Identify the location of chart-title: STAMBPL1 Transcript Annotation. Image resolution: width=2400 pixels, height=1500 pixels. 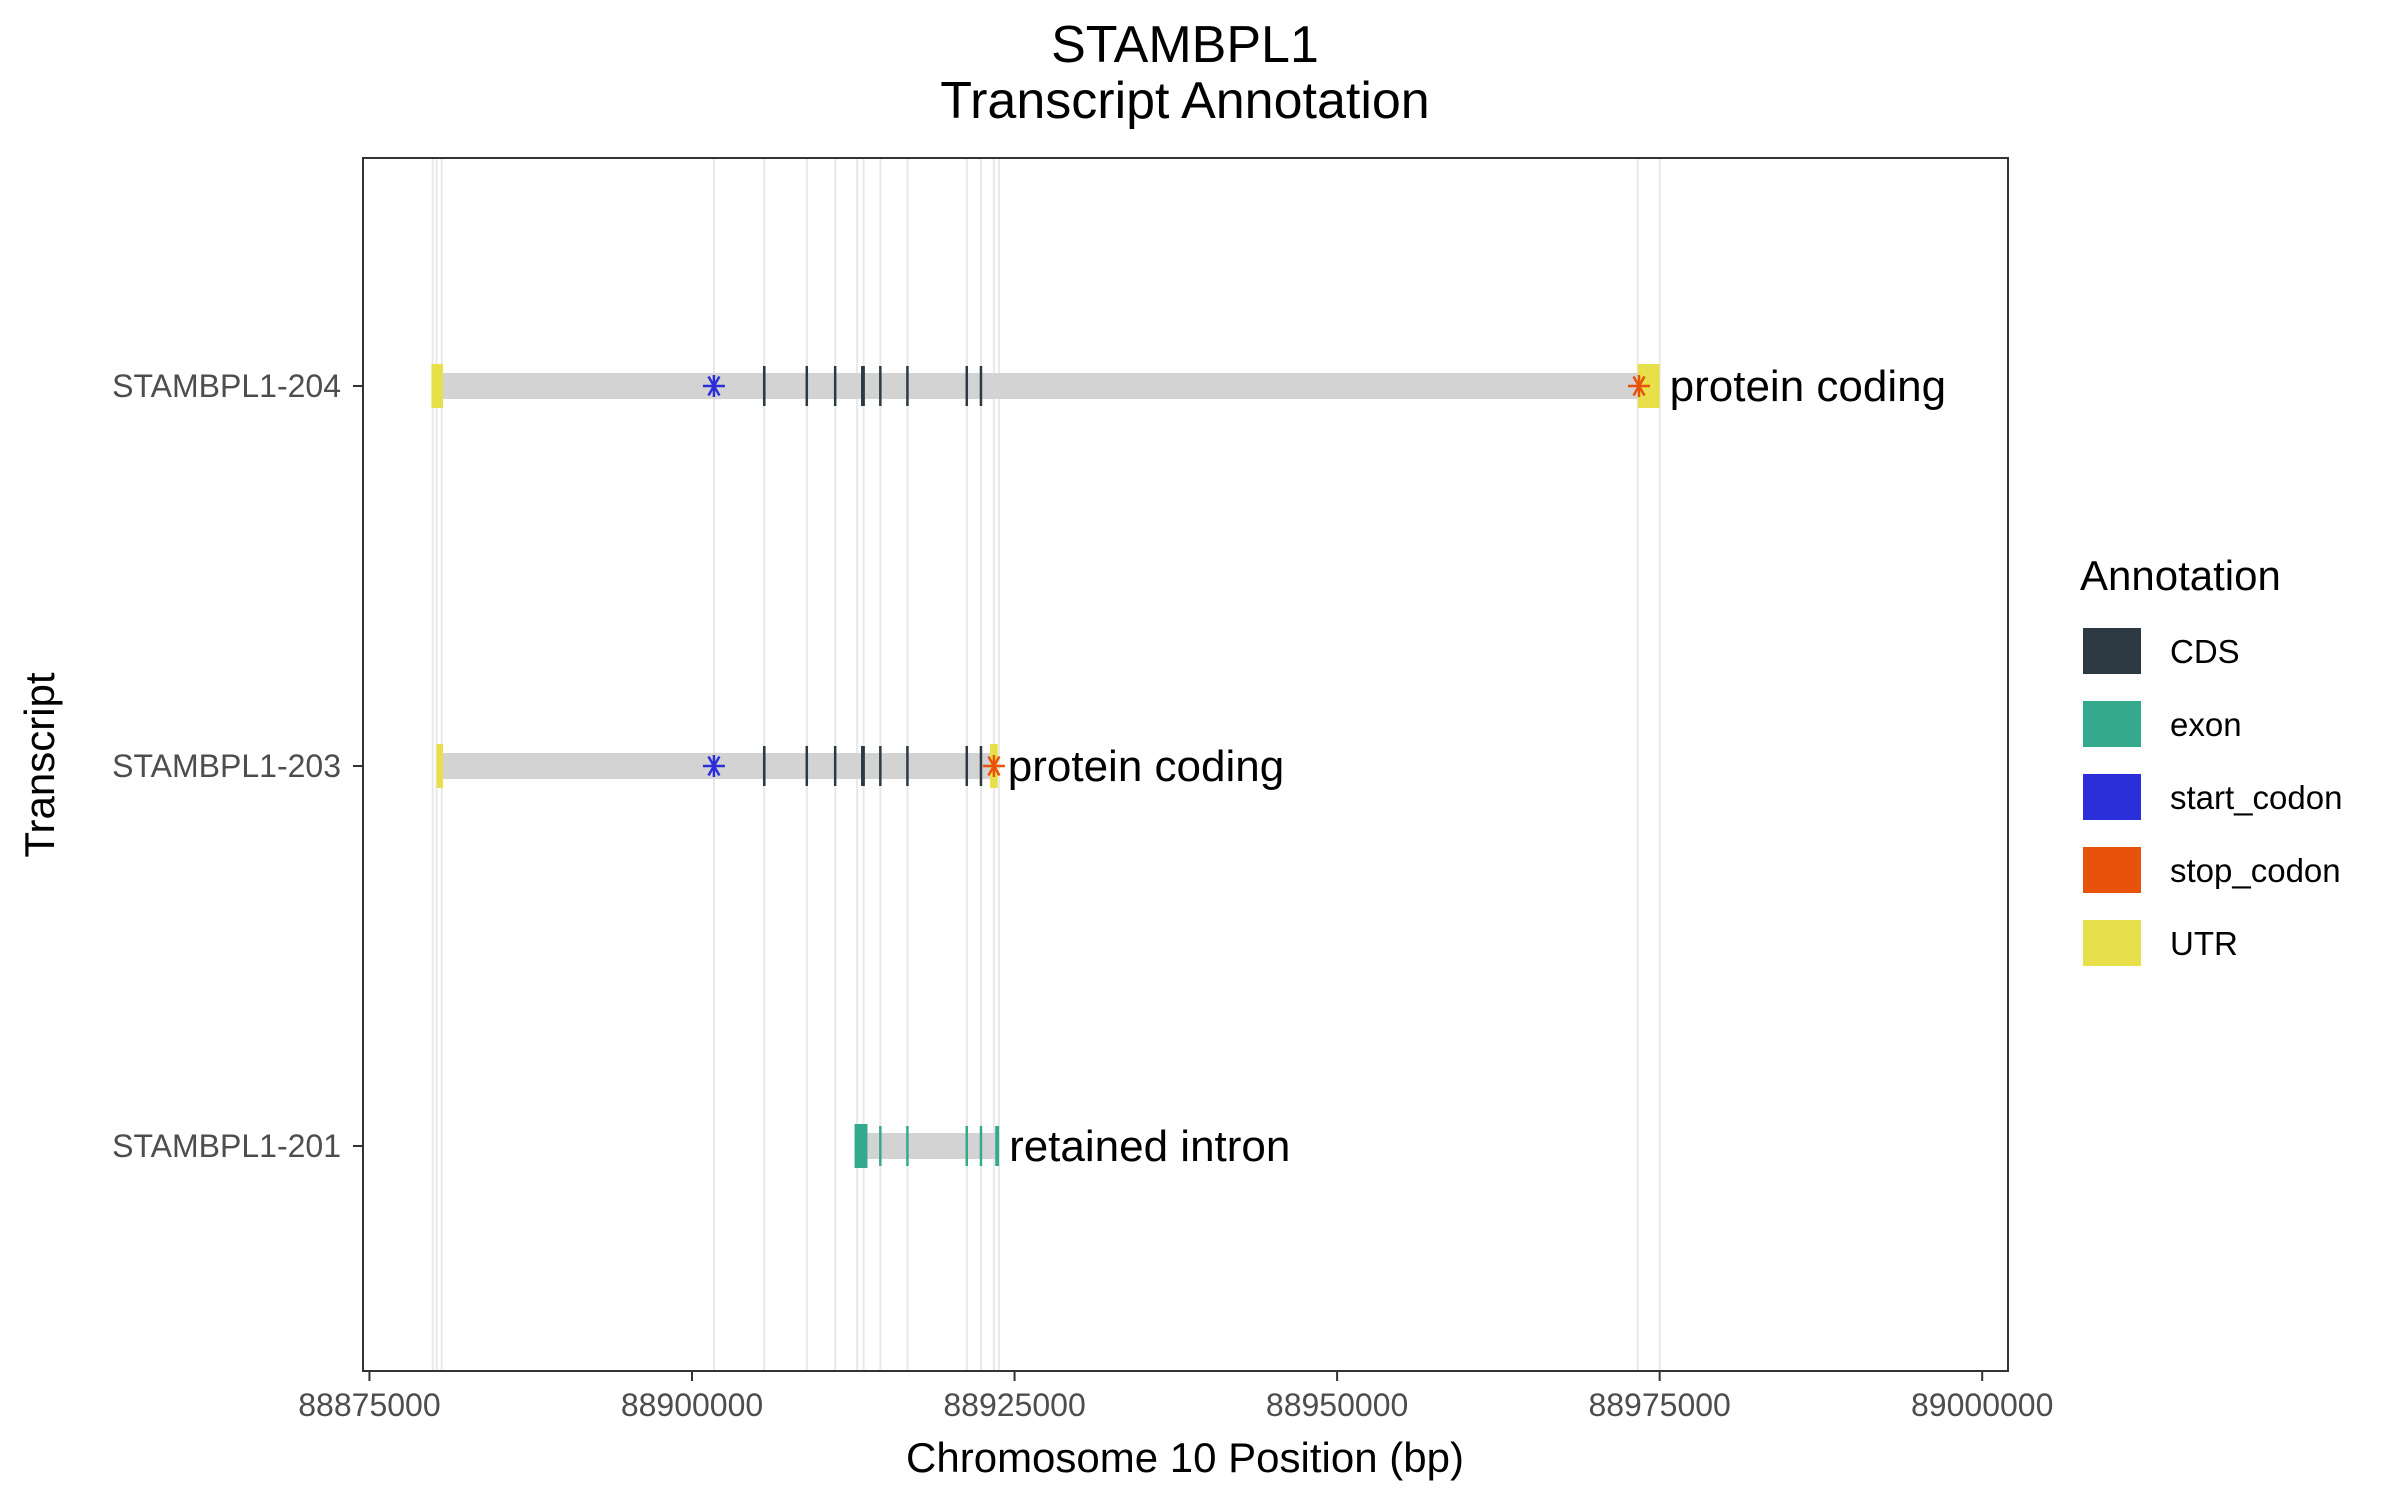
(1184, 73).